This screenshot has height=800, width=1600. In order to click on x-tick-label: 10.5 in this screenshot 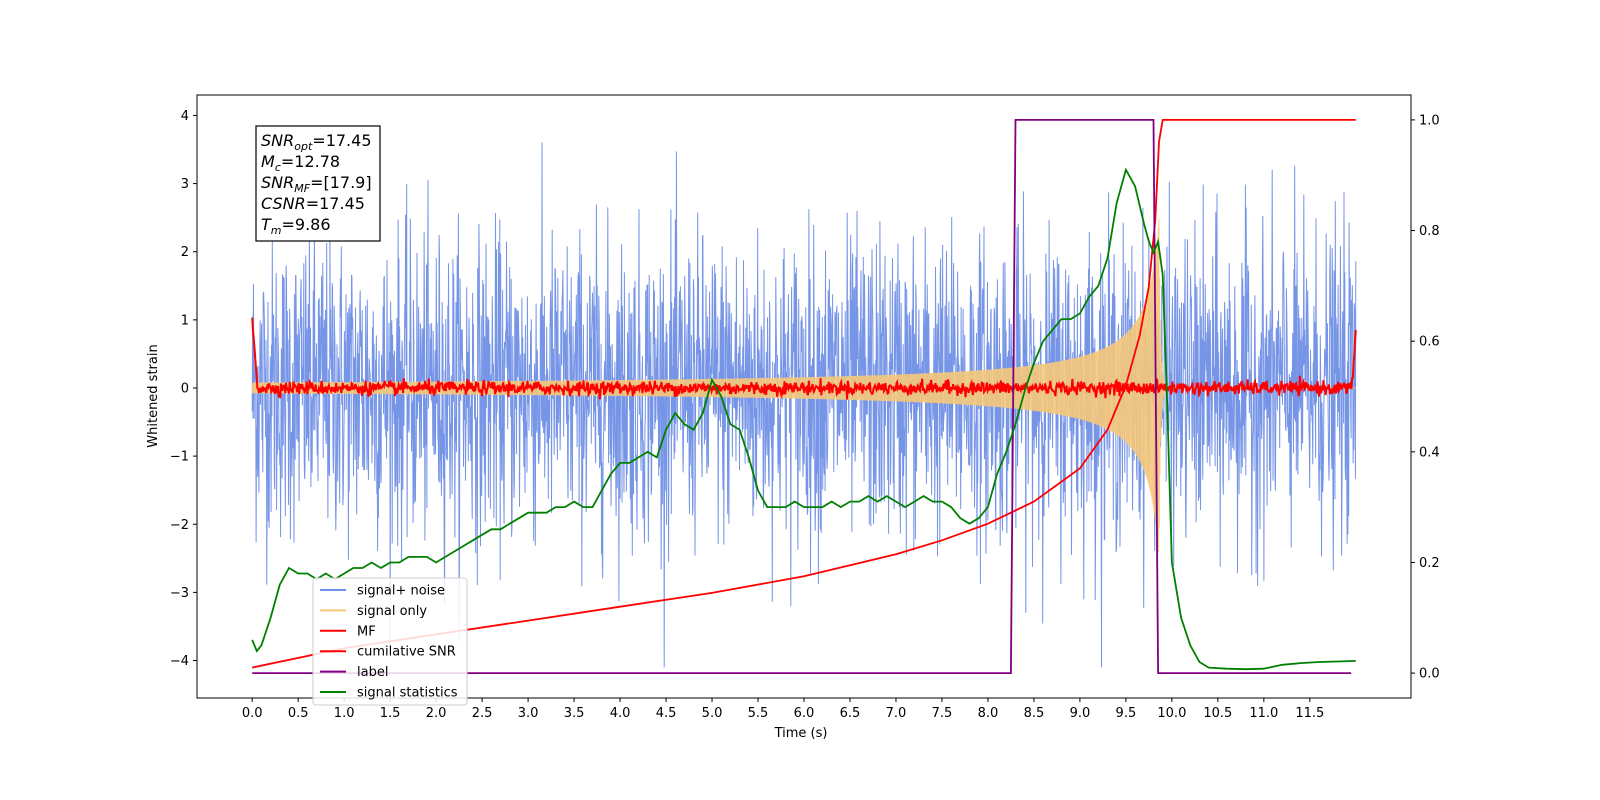, I will do `click(1217, 713)`.